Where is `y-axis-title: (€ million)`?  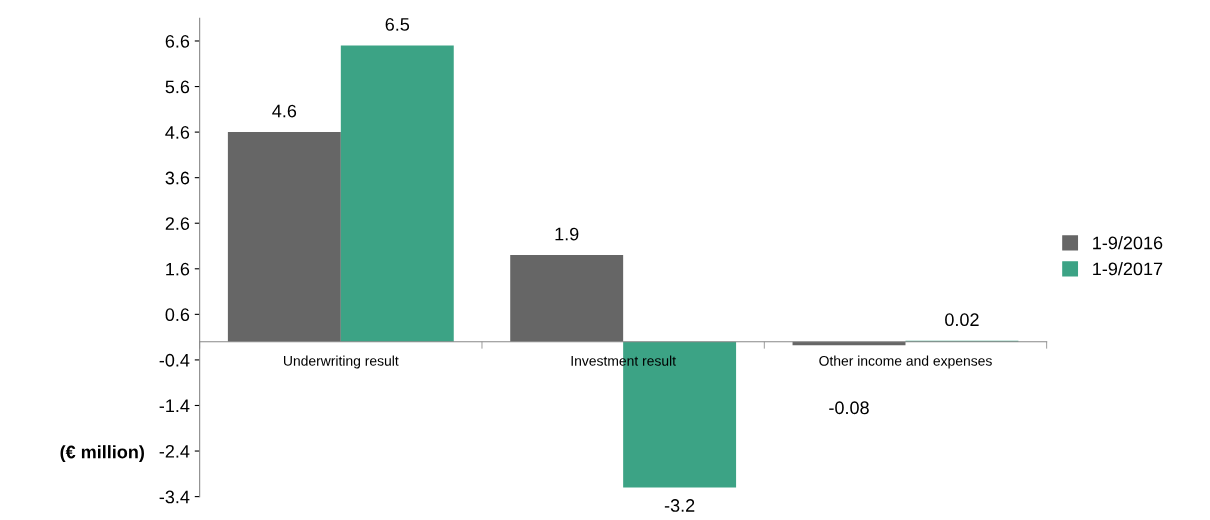 y-axis-title: (€ million) is located at coordinates (102, 453).